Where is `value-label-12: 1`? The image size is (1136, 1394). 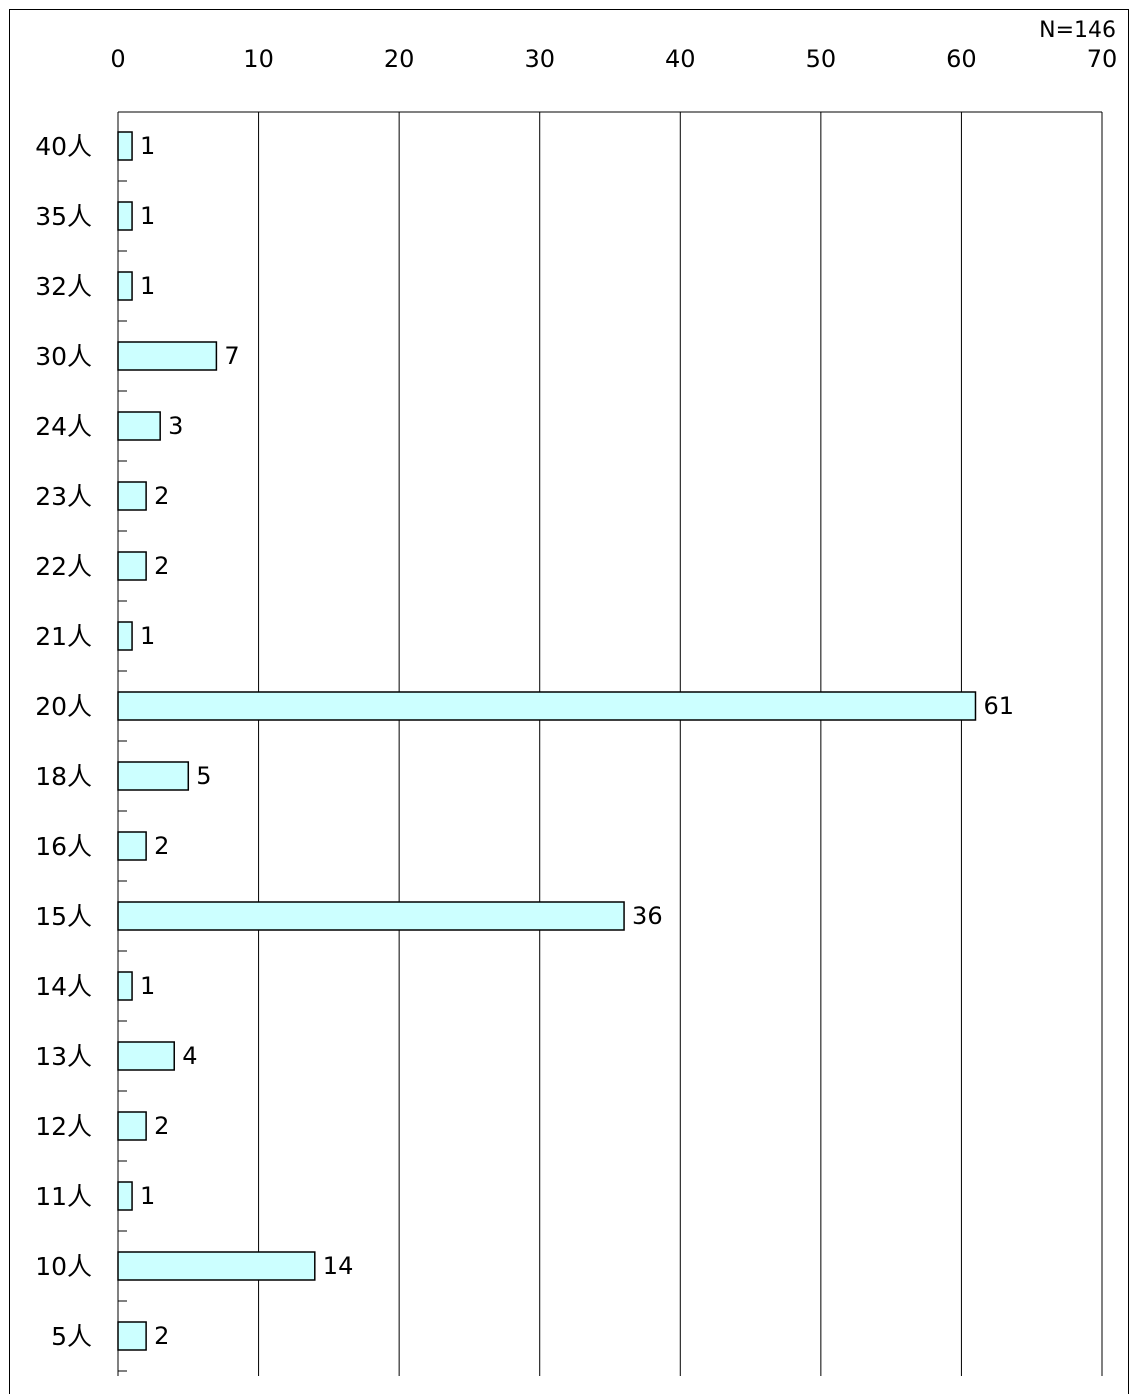 value-label-12: 1 is located at coordinates (147, 986).